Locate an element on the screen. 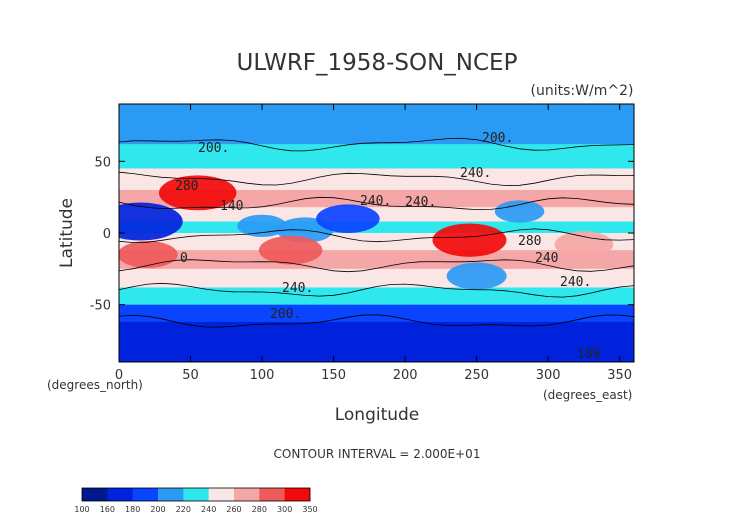 The height and width of the screenshot is (532, 752). y-tick-label: -50 is located at coordinates (100, 306).